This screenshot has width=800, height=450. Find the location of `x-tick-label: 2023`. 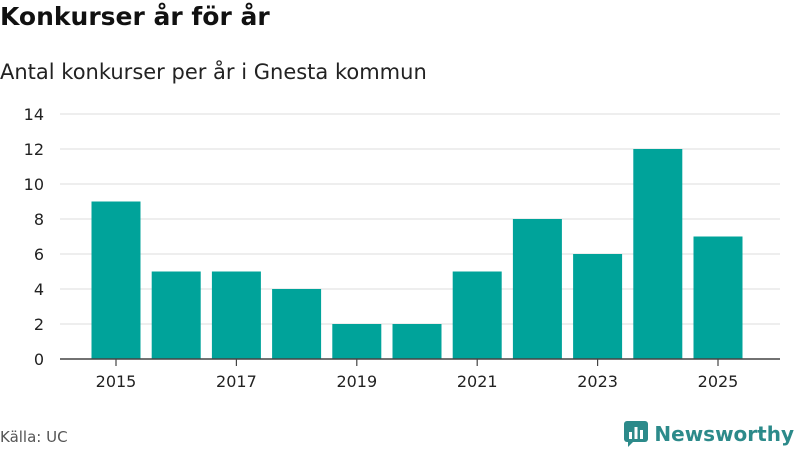

x-tick-label: 2023 is located at coordinates (597, 381).